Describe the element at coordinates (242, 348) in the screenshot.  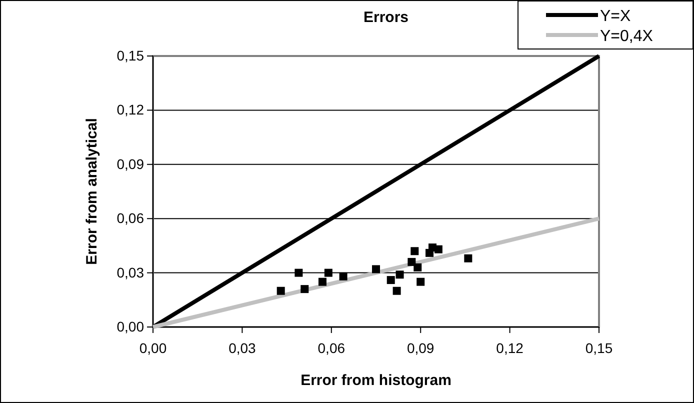
I see `x-tick-label: 0,03` at that location.